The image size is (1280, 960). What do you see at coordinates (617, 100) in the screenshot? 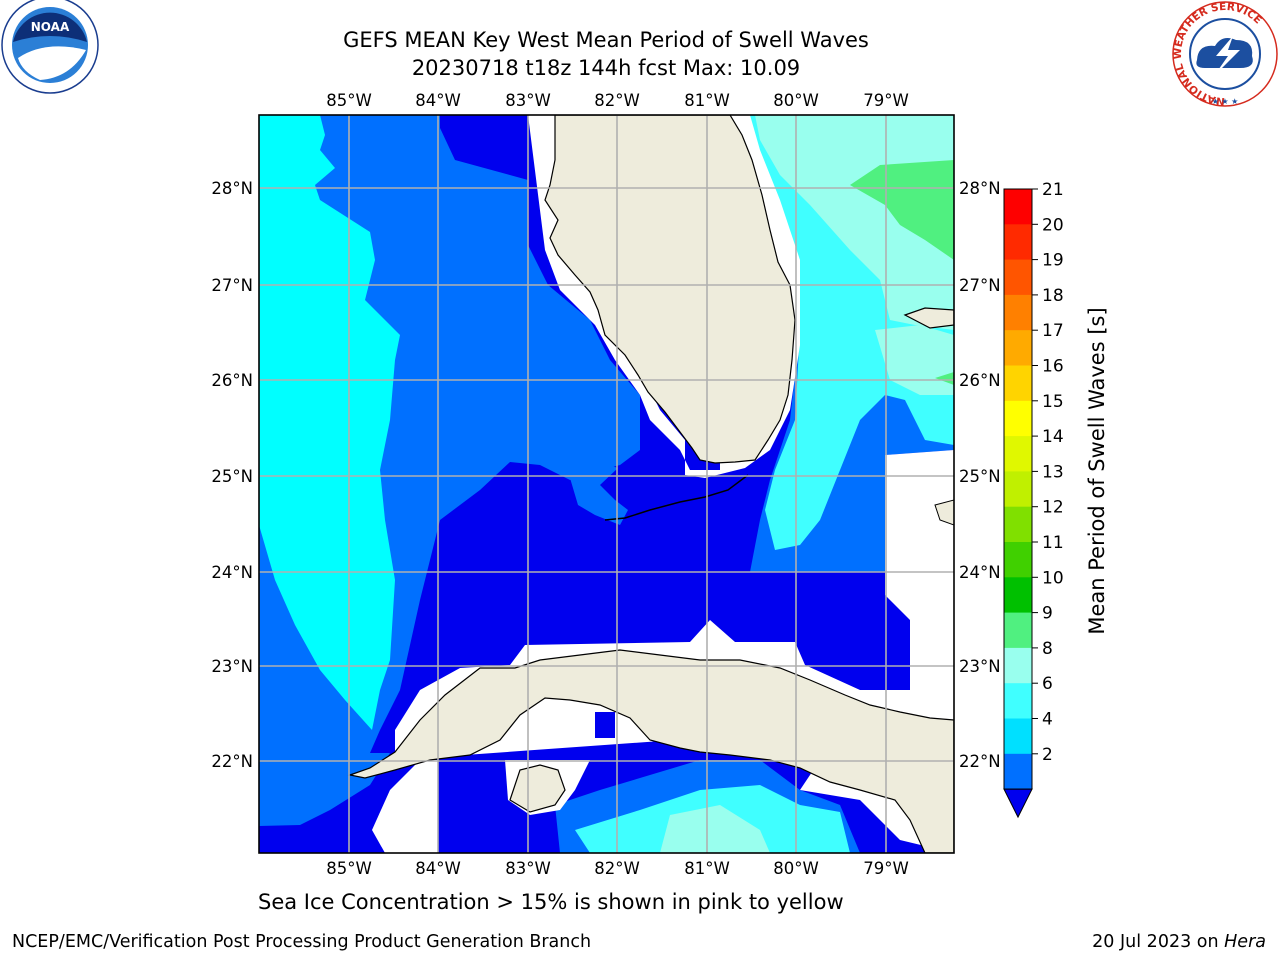
I see `lon-label-top: 82°W` at bounding box center [617, 100].